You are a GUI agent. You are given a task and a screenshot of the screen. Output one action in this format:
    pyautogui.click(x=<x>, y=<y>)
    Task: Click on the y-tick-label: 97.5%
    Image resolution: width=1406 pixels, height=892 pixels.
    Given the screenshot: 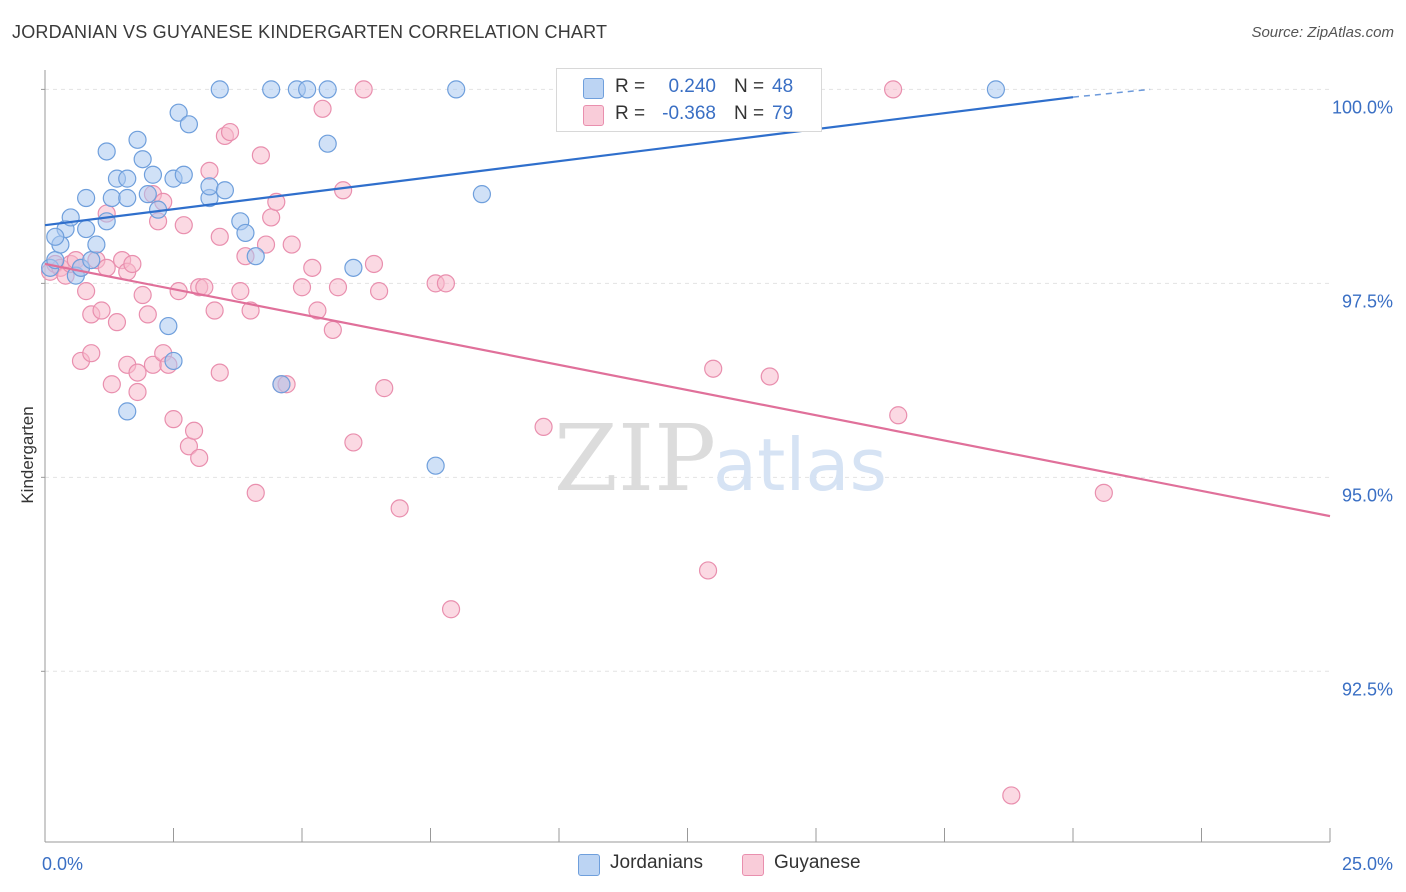 What is the action you would take?
    pyautogui.click(x=1367, y=301)
    